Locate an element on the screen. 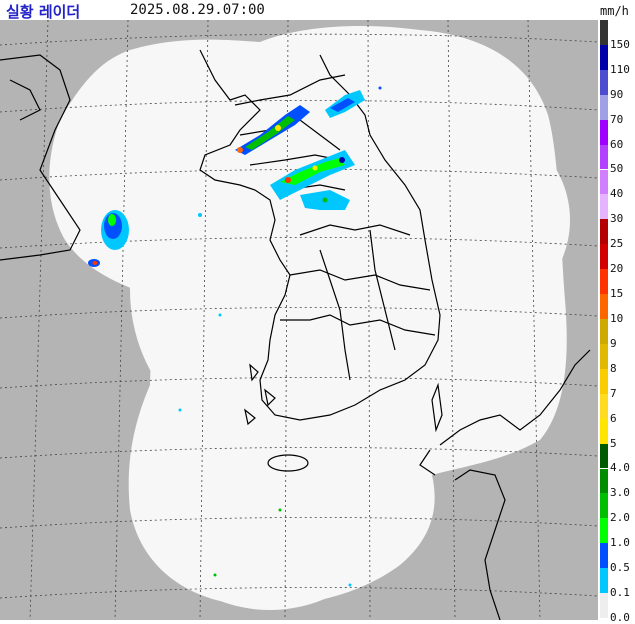  legend-level: 110 is located at coordinates (616, 59).